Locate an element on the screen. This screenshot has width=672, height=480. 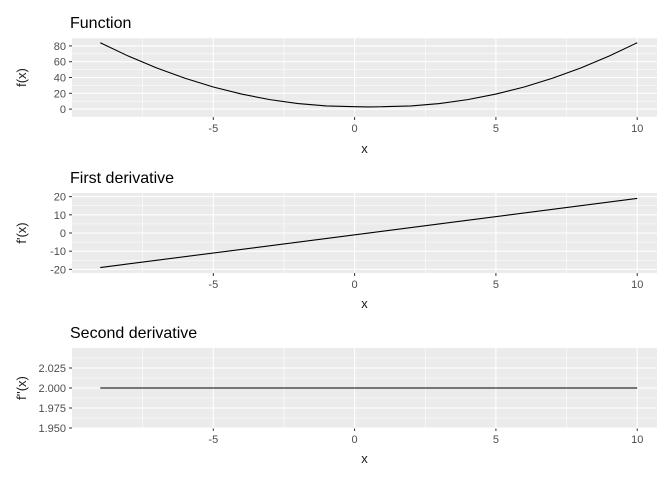
y-tick-label: 1.975 is located at coordinates (52, 409).